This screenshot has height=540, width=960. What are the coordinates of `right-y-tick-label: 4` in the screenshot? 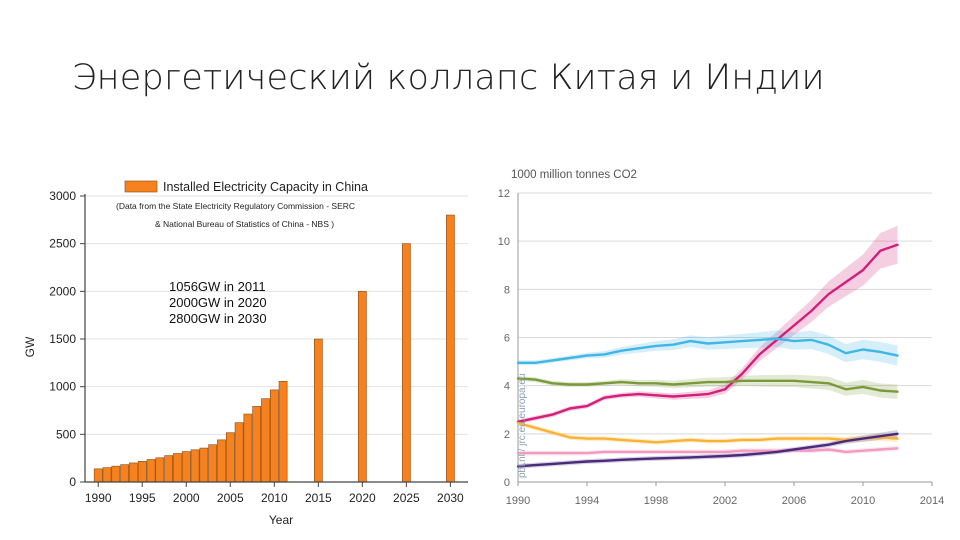 It's located at (507, 387).